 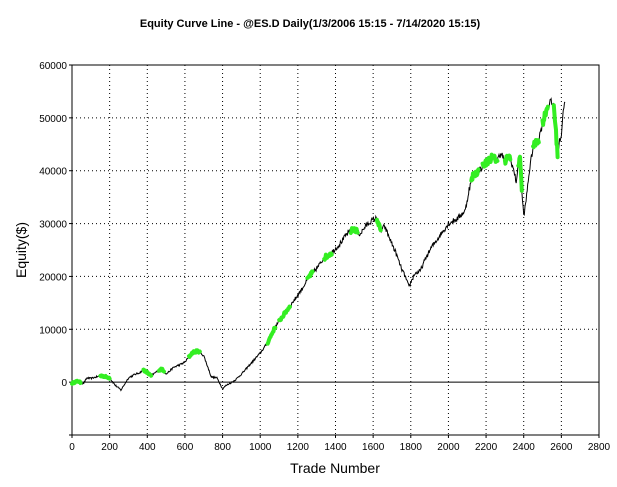 What do you see at coordinates (21, 250) in the screenshot?
I see `y-axis-label: Equity($)` at bounding box center [21, 250].